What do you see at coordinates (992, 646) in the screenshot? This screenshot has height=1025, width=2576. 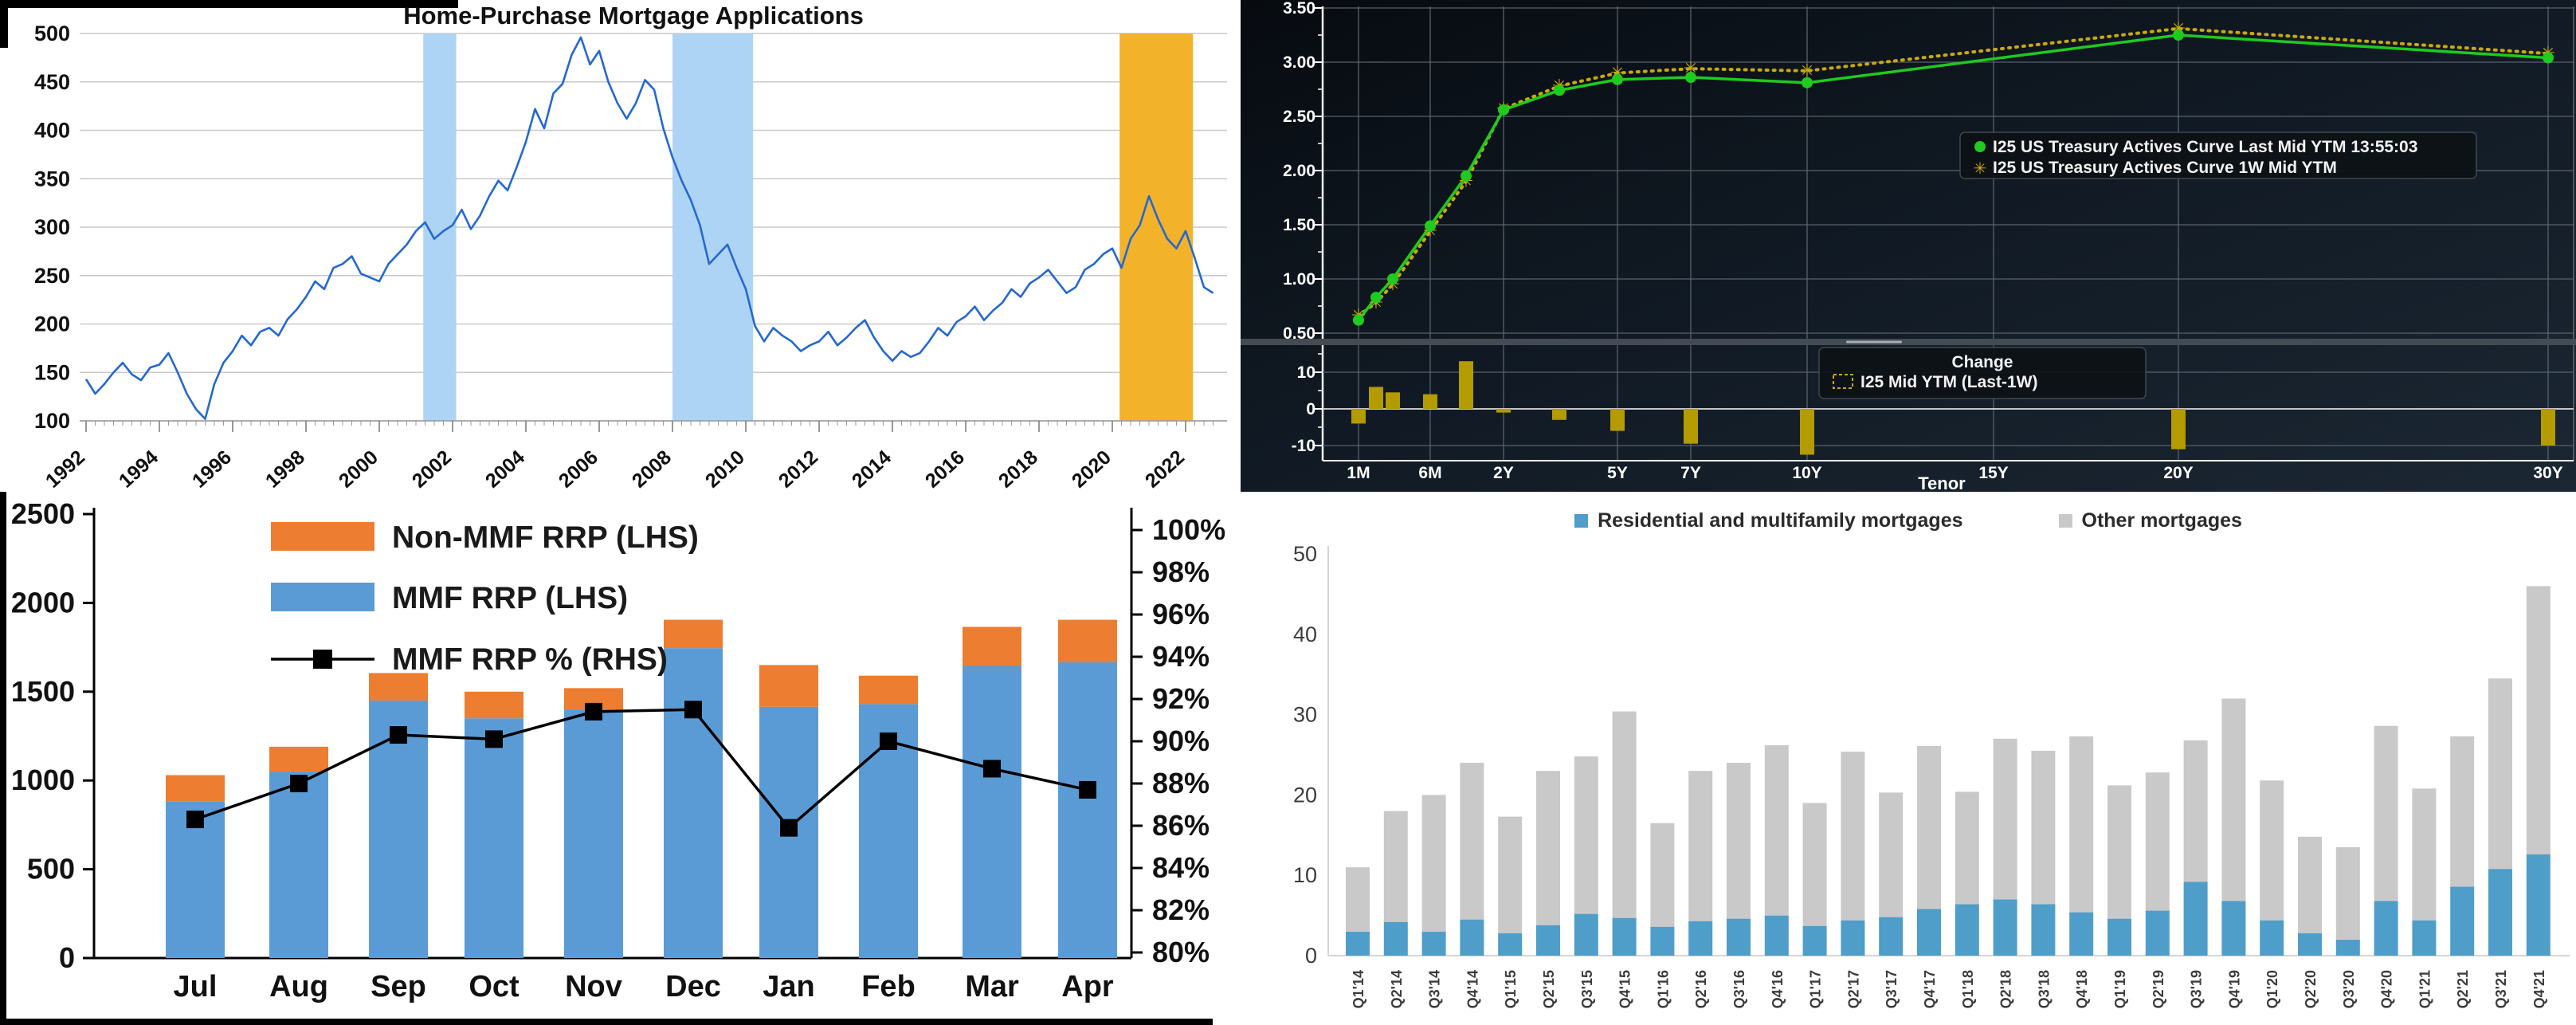 I see `non-mmf-bar-Mar` at bounding box center [992, 646].